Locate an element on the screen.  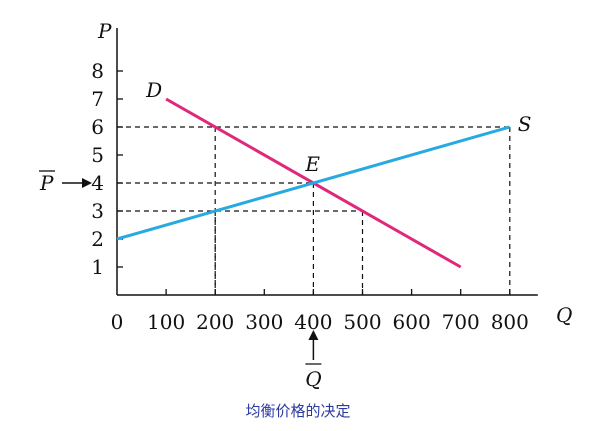
price-marker-label: P is located at coordinates (46, 183).